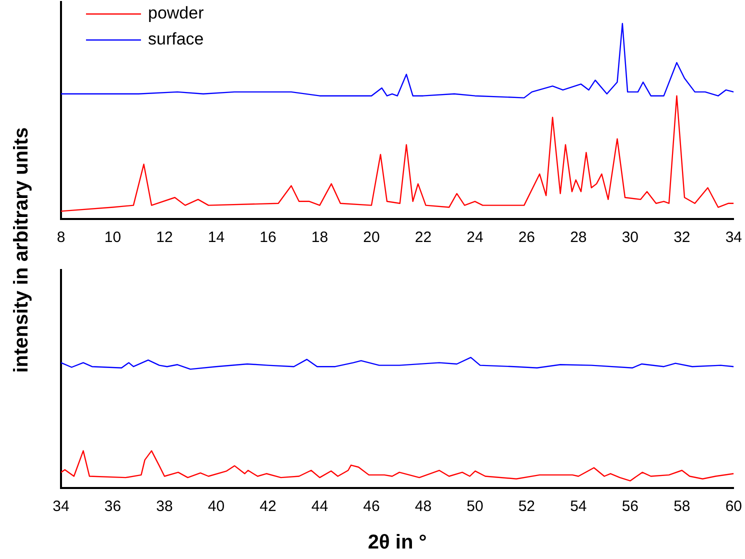  What do you see at coordinates (268, 507) in the screenshot?
I see `x-tick-label: 42` at bounding box center [268, 507].